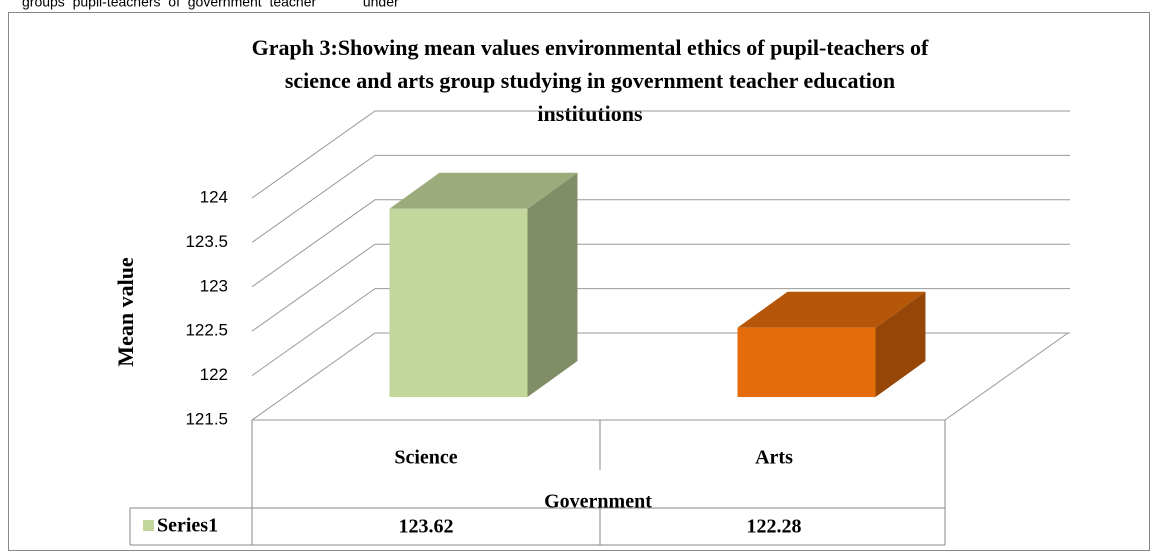  What do you see at coordinates (774, 527) in the screenshot?
I see `data-table-value: 122.28` at bounding box center [774, 527].